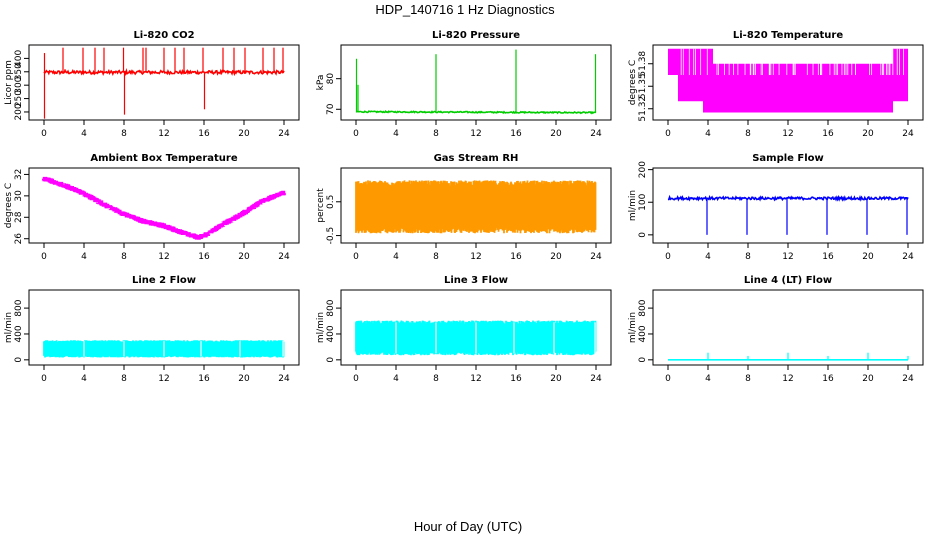  Describe the element at coordinates (643, 169) in the screenshot. I see `y-tick-label: 200` at that location.